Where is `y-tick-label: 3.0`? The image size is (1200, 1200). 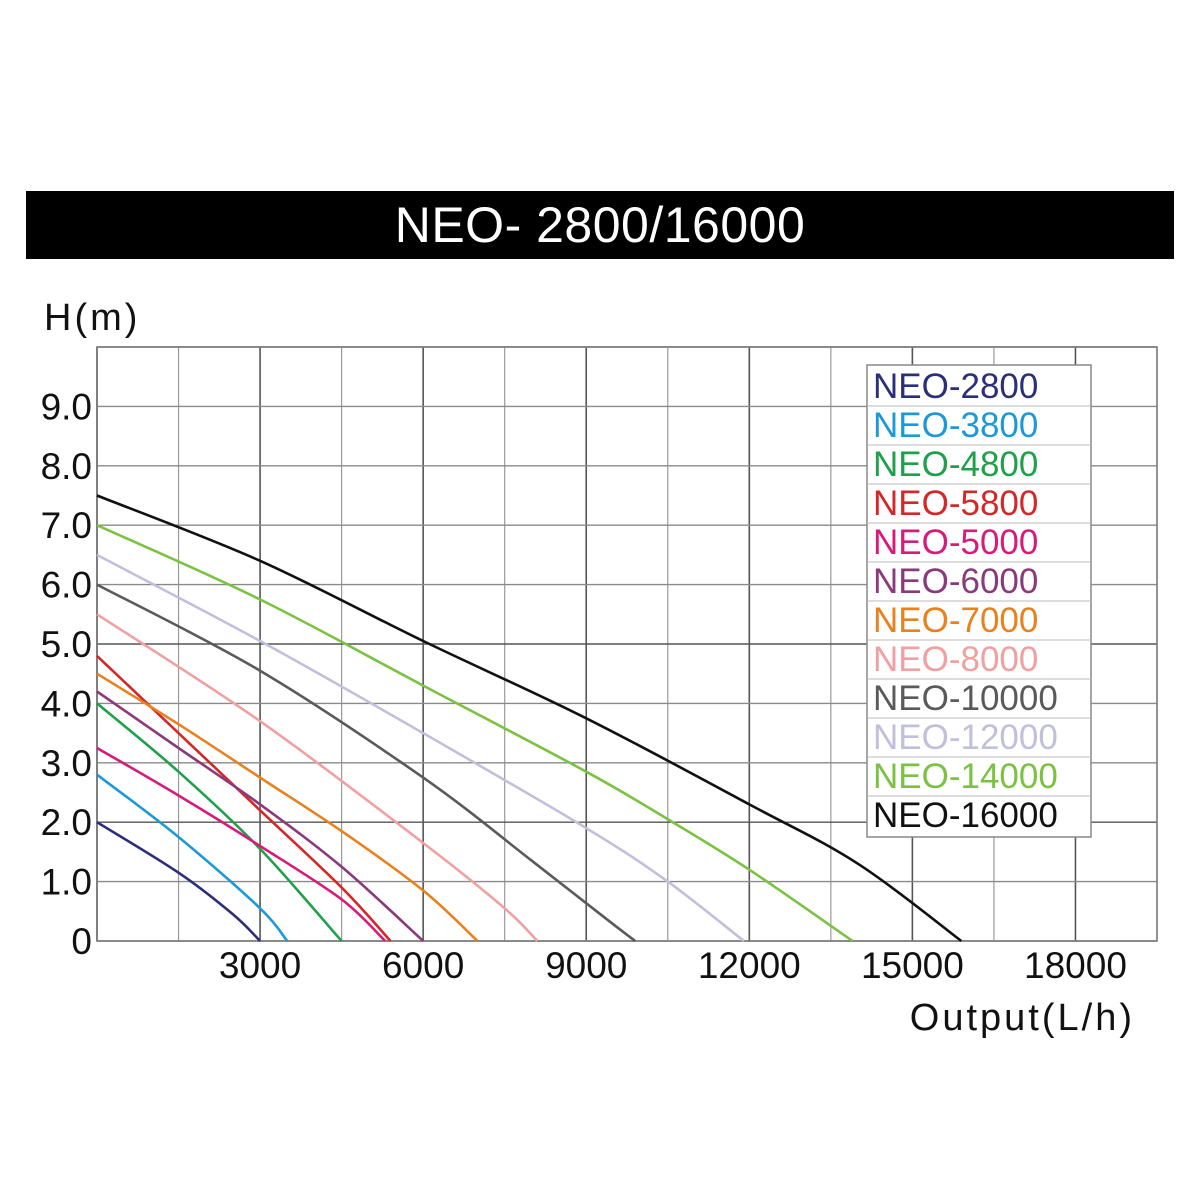 y-tick-label: 3.0 is located at coordinates (66, 763).